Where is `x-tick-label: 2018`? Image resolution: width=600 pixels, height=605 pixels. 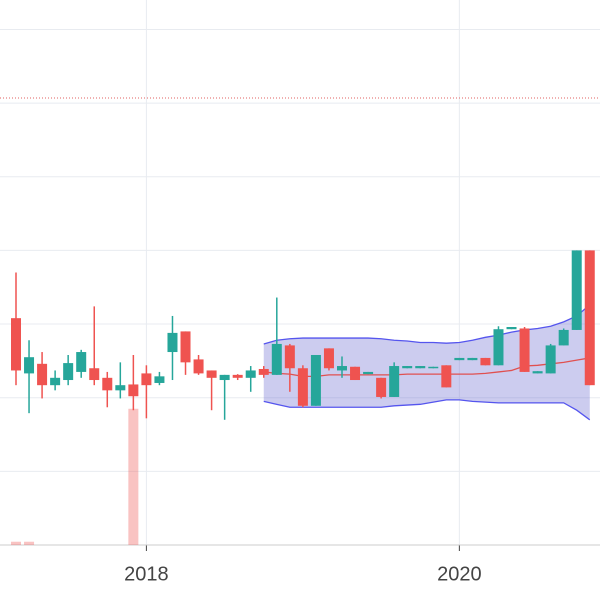 x-tick-label: 2018 is located at coordinates (146, 574).